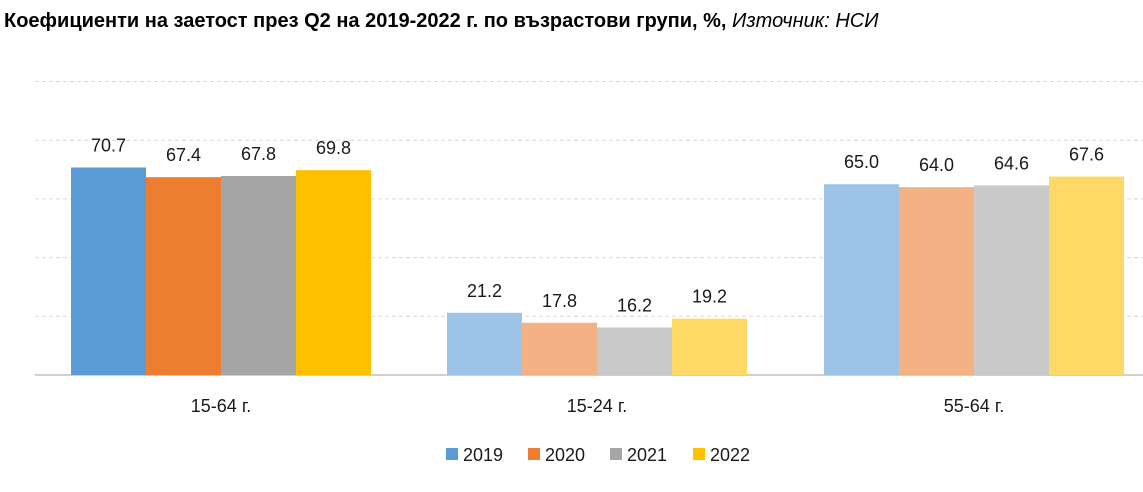 The height and width of the screenshot is (492, 1143). What do you see at coordinates (484, 291) in the screenshot?
I see `data-label: 21.2` at bounding box center [484, 291].